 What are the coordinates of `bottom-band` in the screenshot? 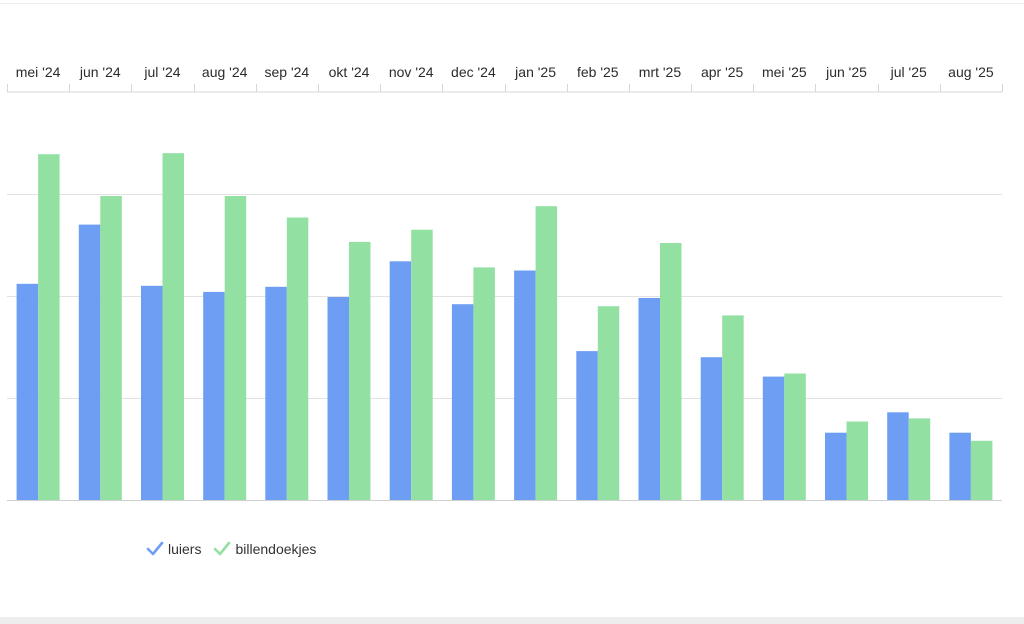 It's located at (512, 620).